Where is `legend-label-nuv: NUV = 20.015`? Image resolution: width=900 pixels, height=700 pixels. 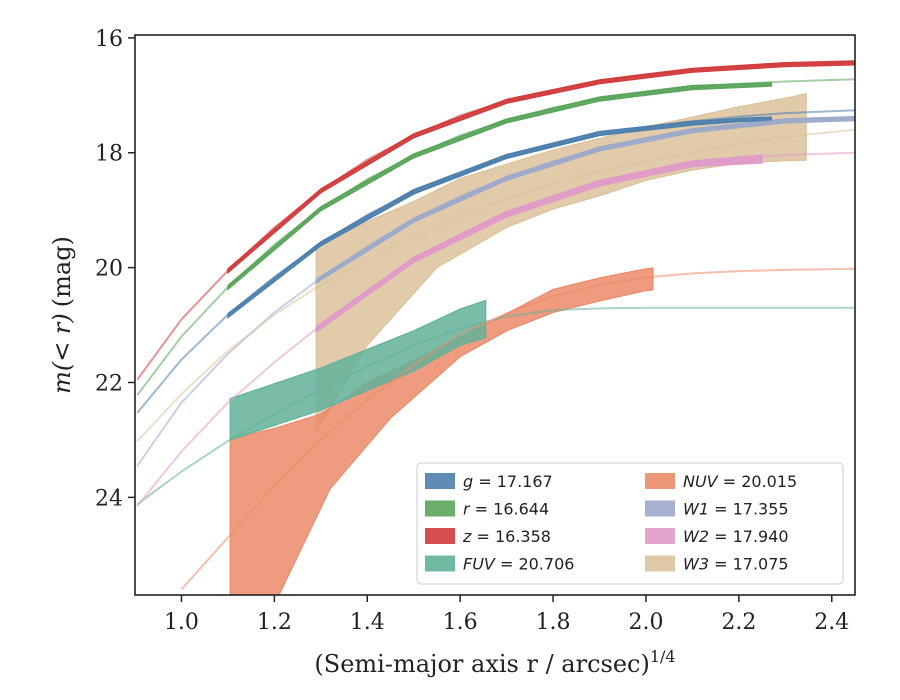 legend-label-nuv: NUV = 20.015 is located at coordinates (740, 481).